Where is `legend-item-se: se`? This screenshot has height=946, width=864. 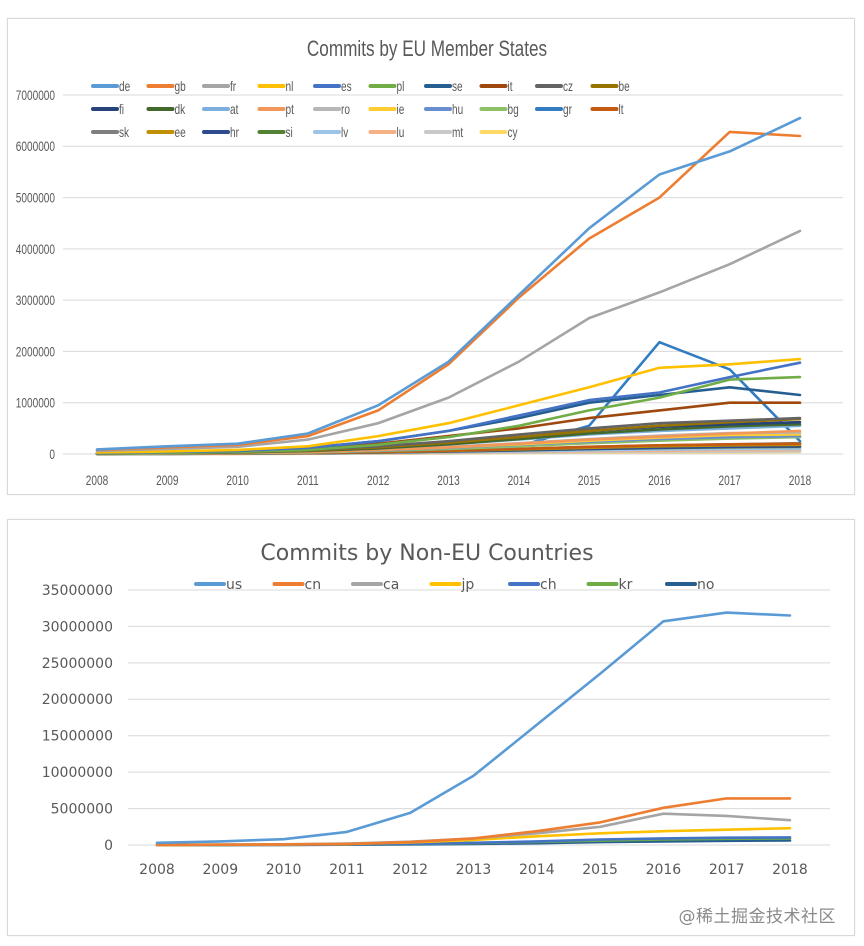 legend-item-se: se is located at coordinates (443, 86).